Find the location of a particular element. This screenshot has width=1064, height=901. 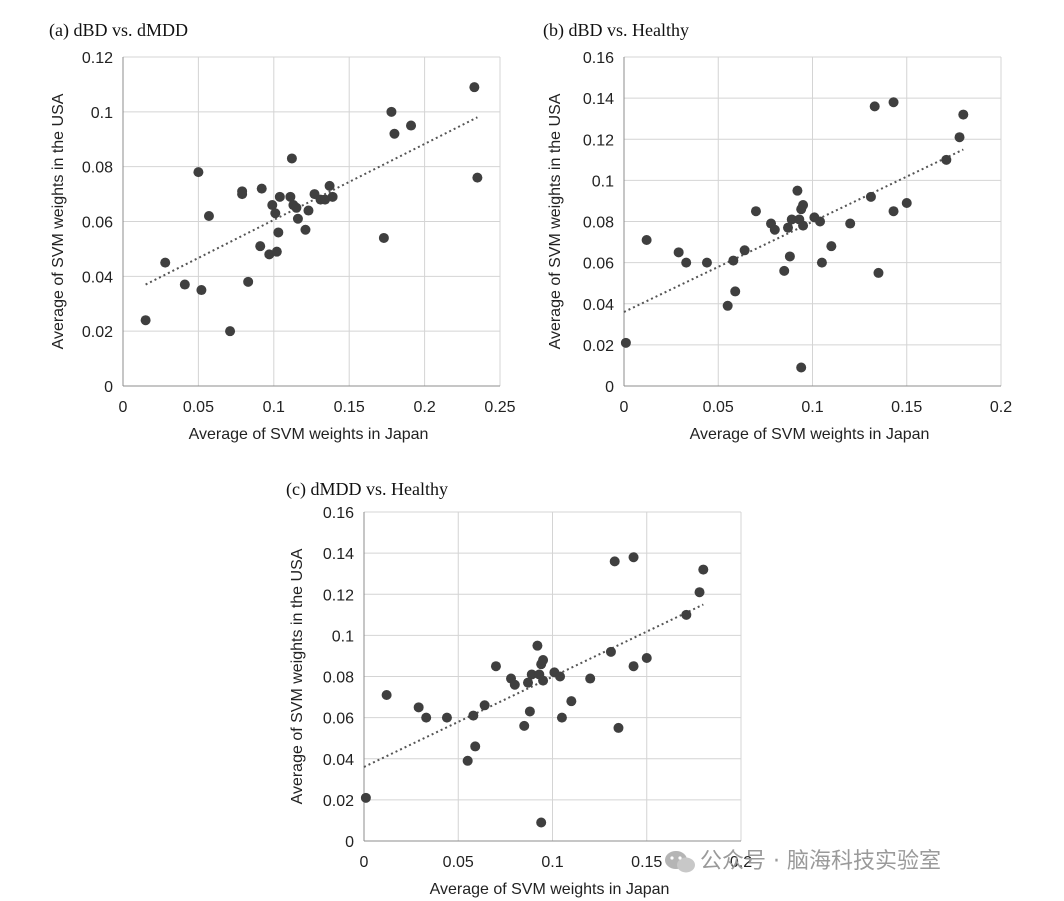

panel-b-y-axis-label: Average of SVM weights in the USA is located at coordinates (555, 221).